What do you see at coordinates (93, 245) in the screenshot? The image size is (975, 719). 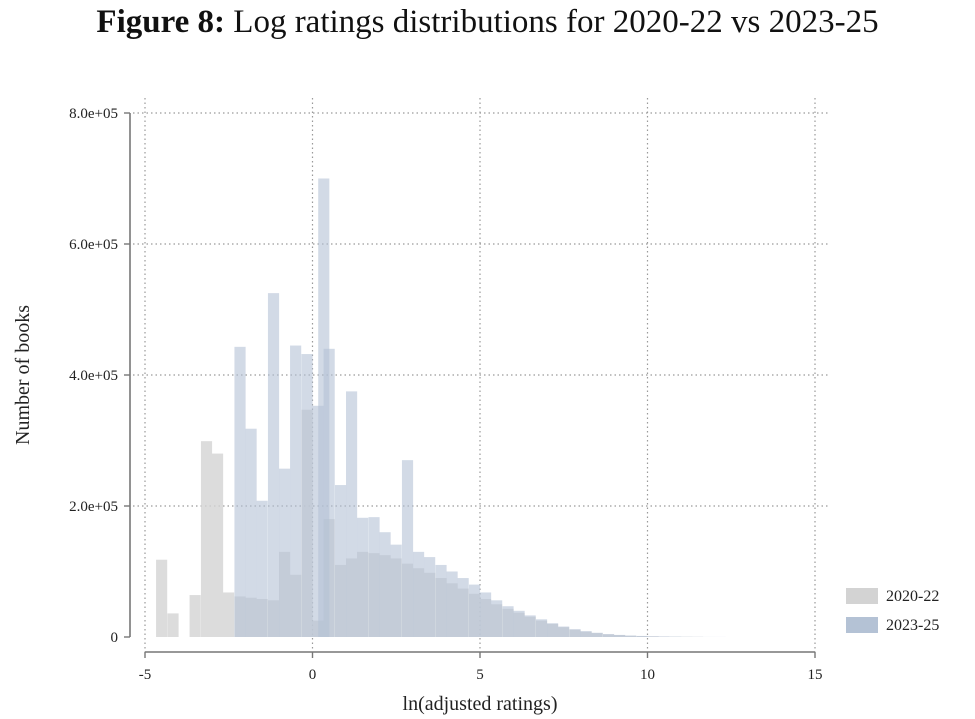 I see `y-tick-label-3: 6.0e+05` at bounding box center [93, 245].